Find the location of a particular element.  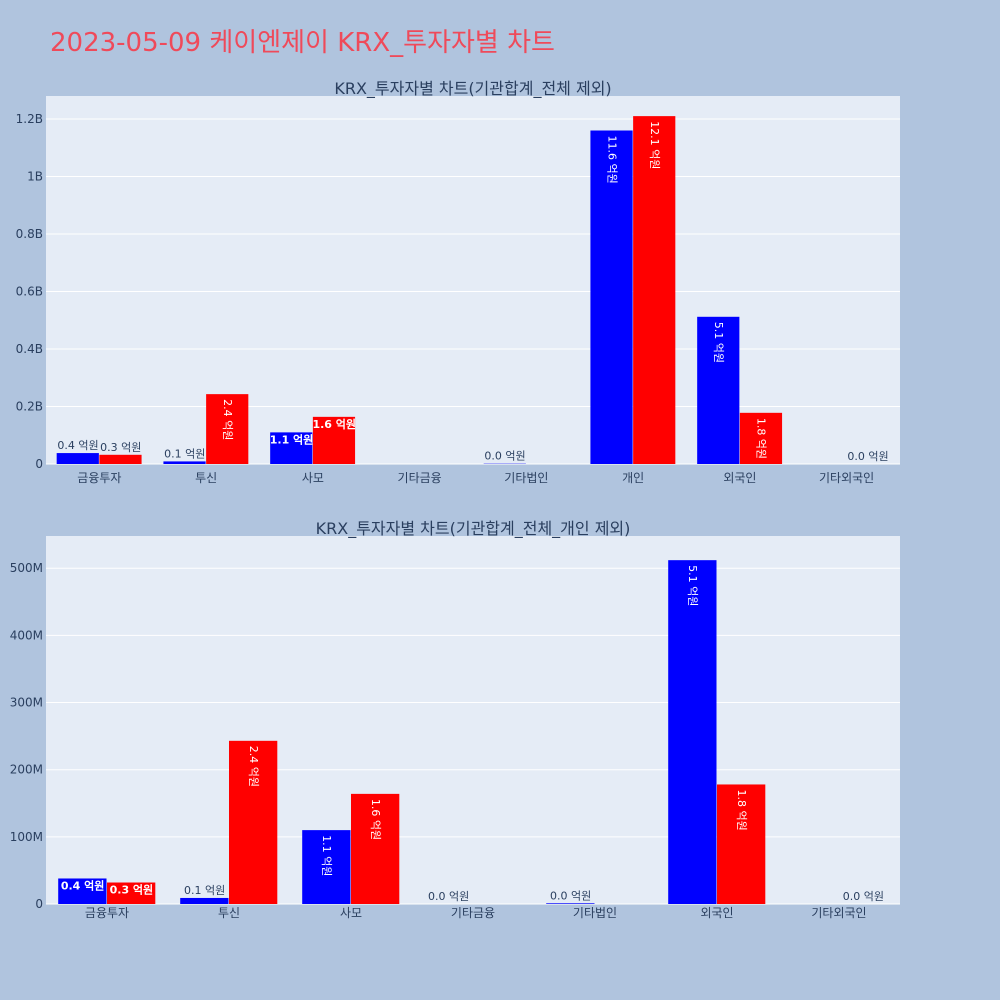

y-tick-label: 200M is located at coordinates (26, 770).